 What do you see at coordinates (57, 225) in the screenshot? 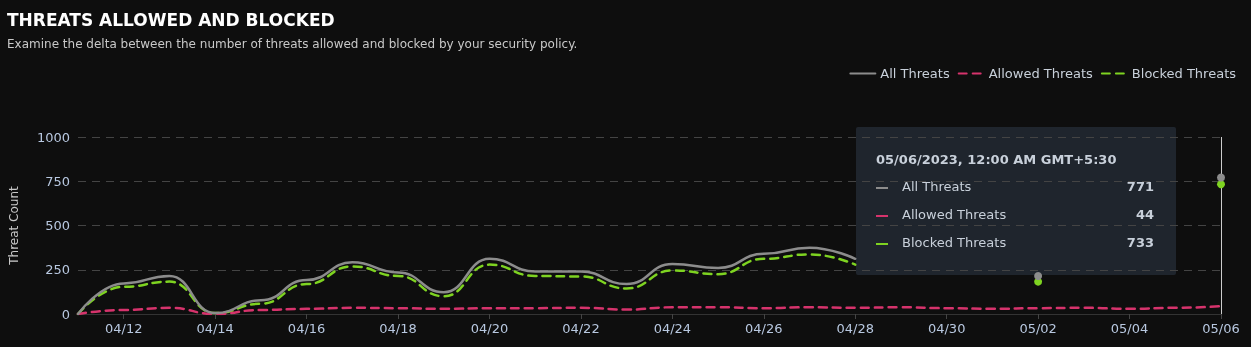
I see `y-tick-label: 500` at bounding box center [57, 225].